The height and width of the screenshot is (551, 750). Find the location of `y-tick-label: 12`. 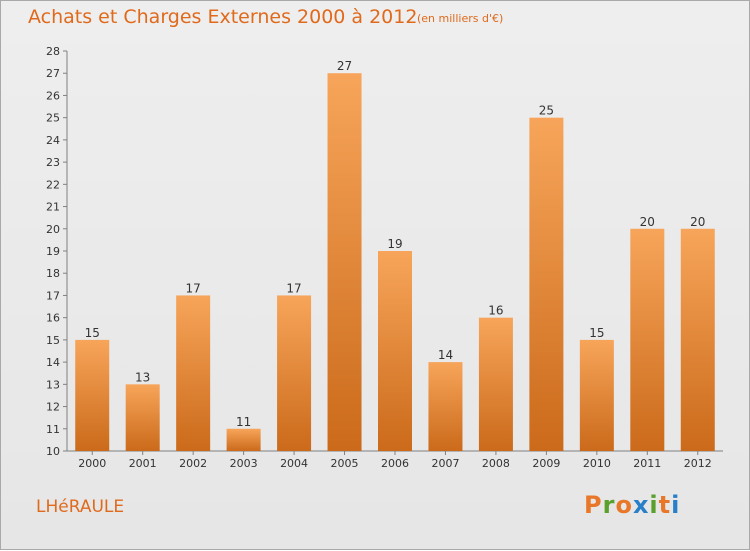

y-tick-label: 12 is located at coordinates (53, 407).